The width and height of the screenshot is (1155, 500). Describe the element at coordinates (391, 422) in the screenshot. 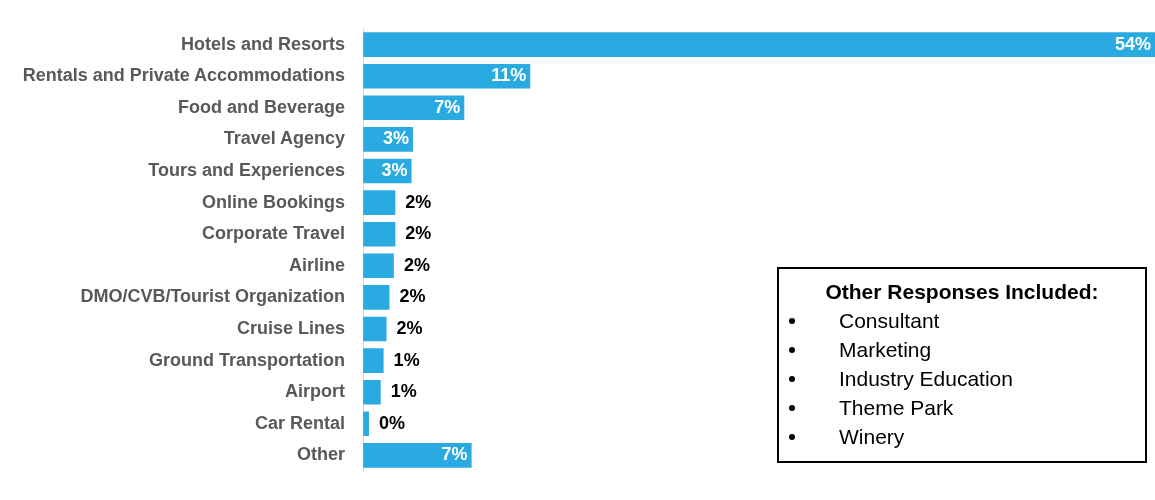

I see `data-label: 0%` at that location.